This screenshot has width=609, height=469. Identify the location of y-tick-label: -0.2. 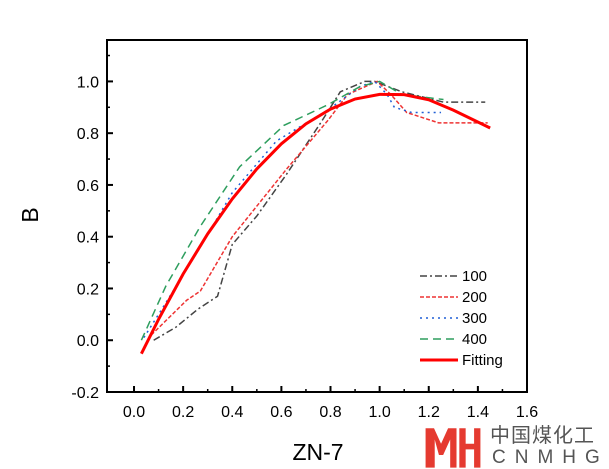
(85, 393).